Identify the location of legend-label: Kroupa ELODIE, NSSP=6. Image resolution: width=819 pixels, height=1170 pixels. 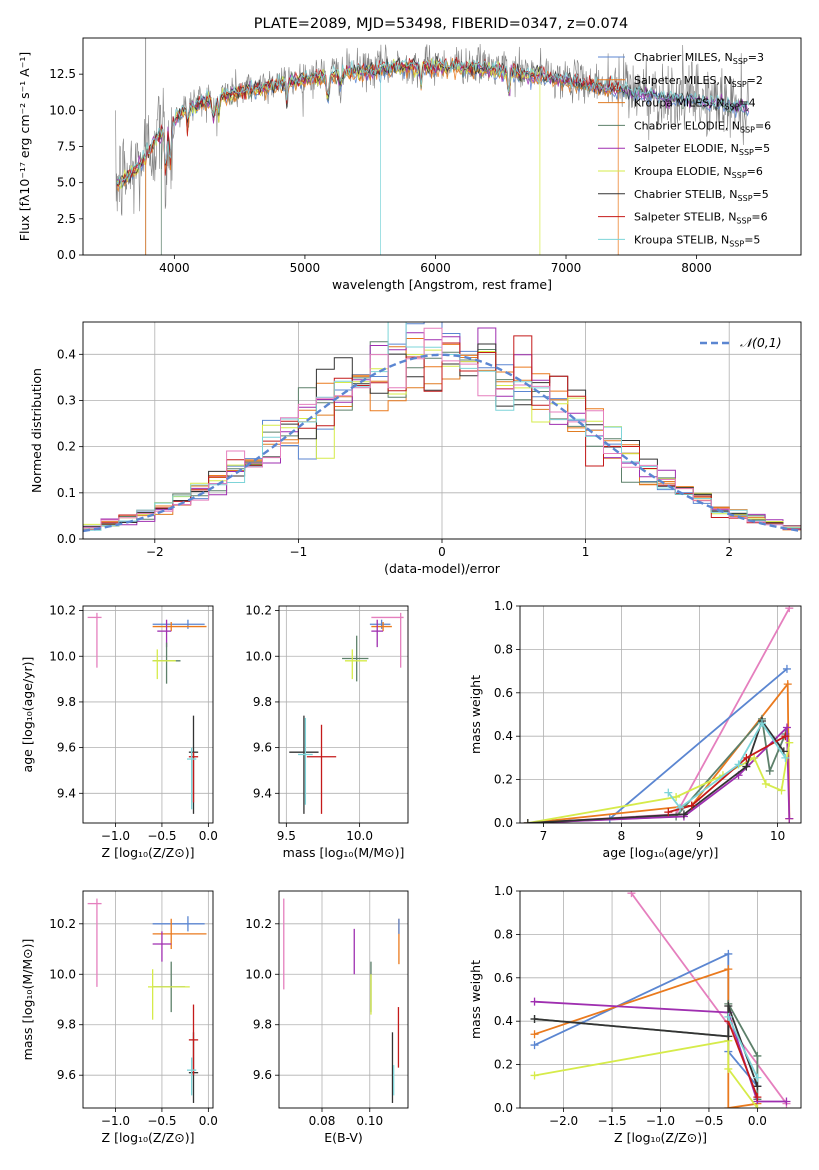
(698, 172).